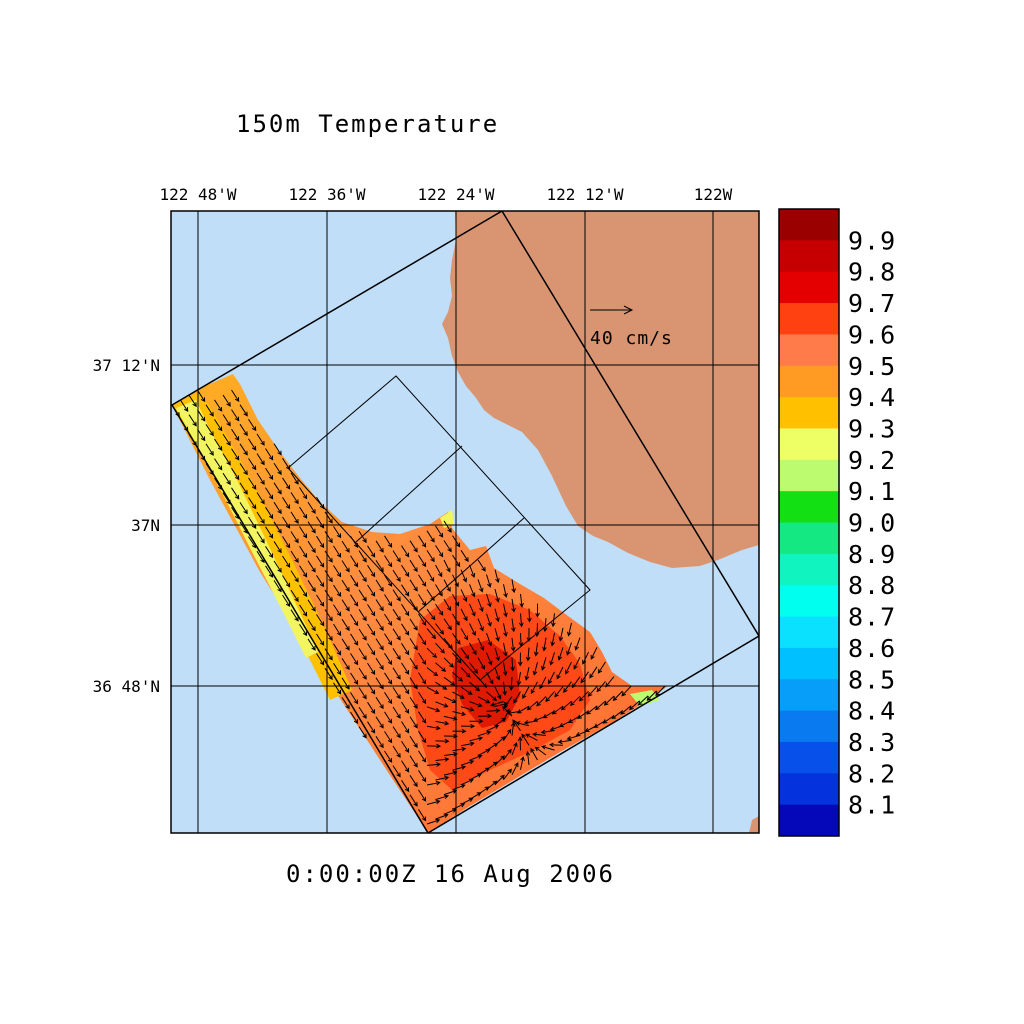 Image resolution: width=1024 pixels, height=1024 pixels. What do you see at coordinates (872, 428) in the screenshot?
I see `colorbar-label: 9.3` at bounding box center [872, 428].